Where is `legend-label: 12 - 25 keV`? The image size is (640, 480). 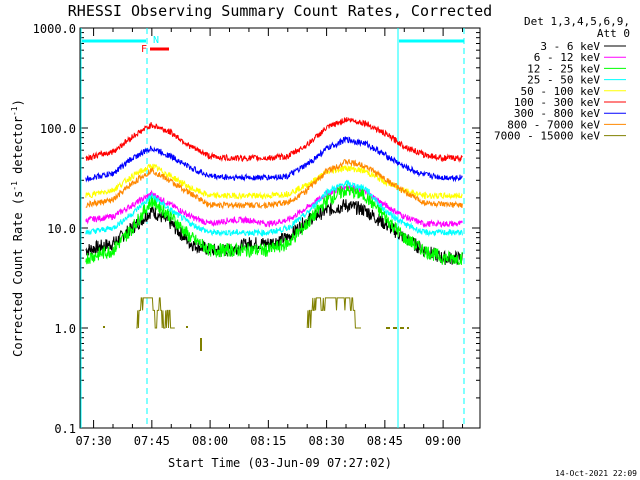
legend-label: 12 - 25 keV is located at coordinates (563, 68).